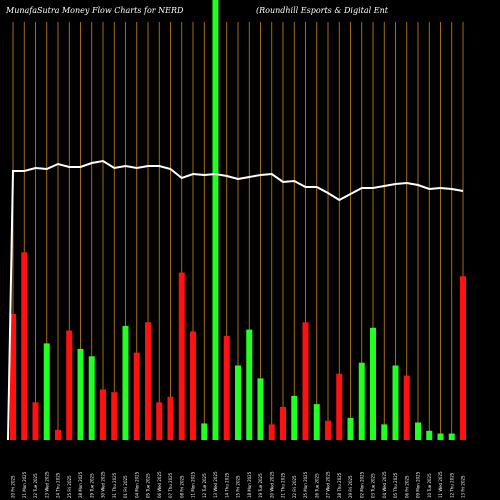 This screenshot has height=500, width=500. I want to click on x-tick-label: 03 Tue 2025, so click(373, 485).